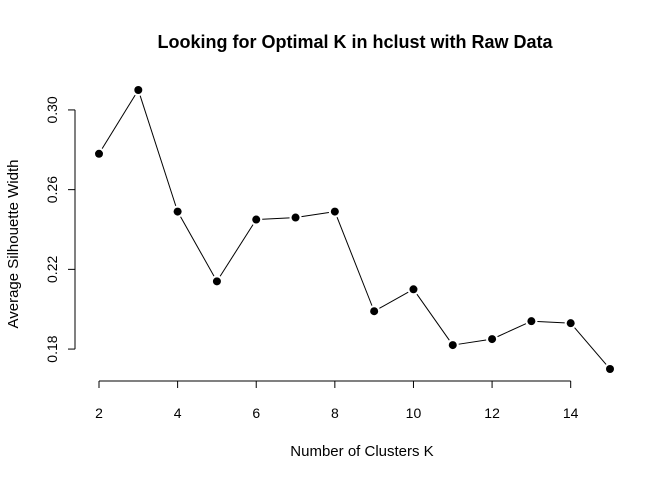  I want to click on x-tick-label: 14, so click(571, 413).